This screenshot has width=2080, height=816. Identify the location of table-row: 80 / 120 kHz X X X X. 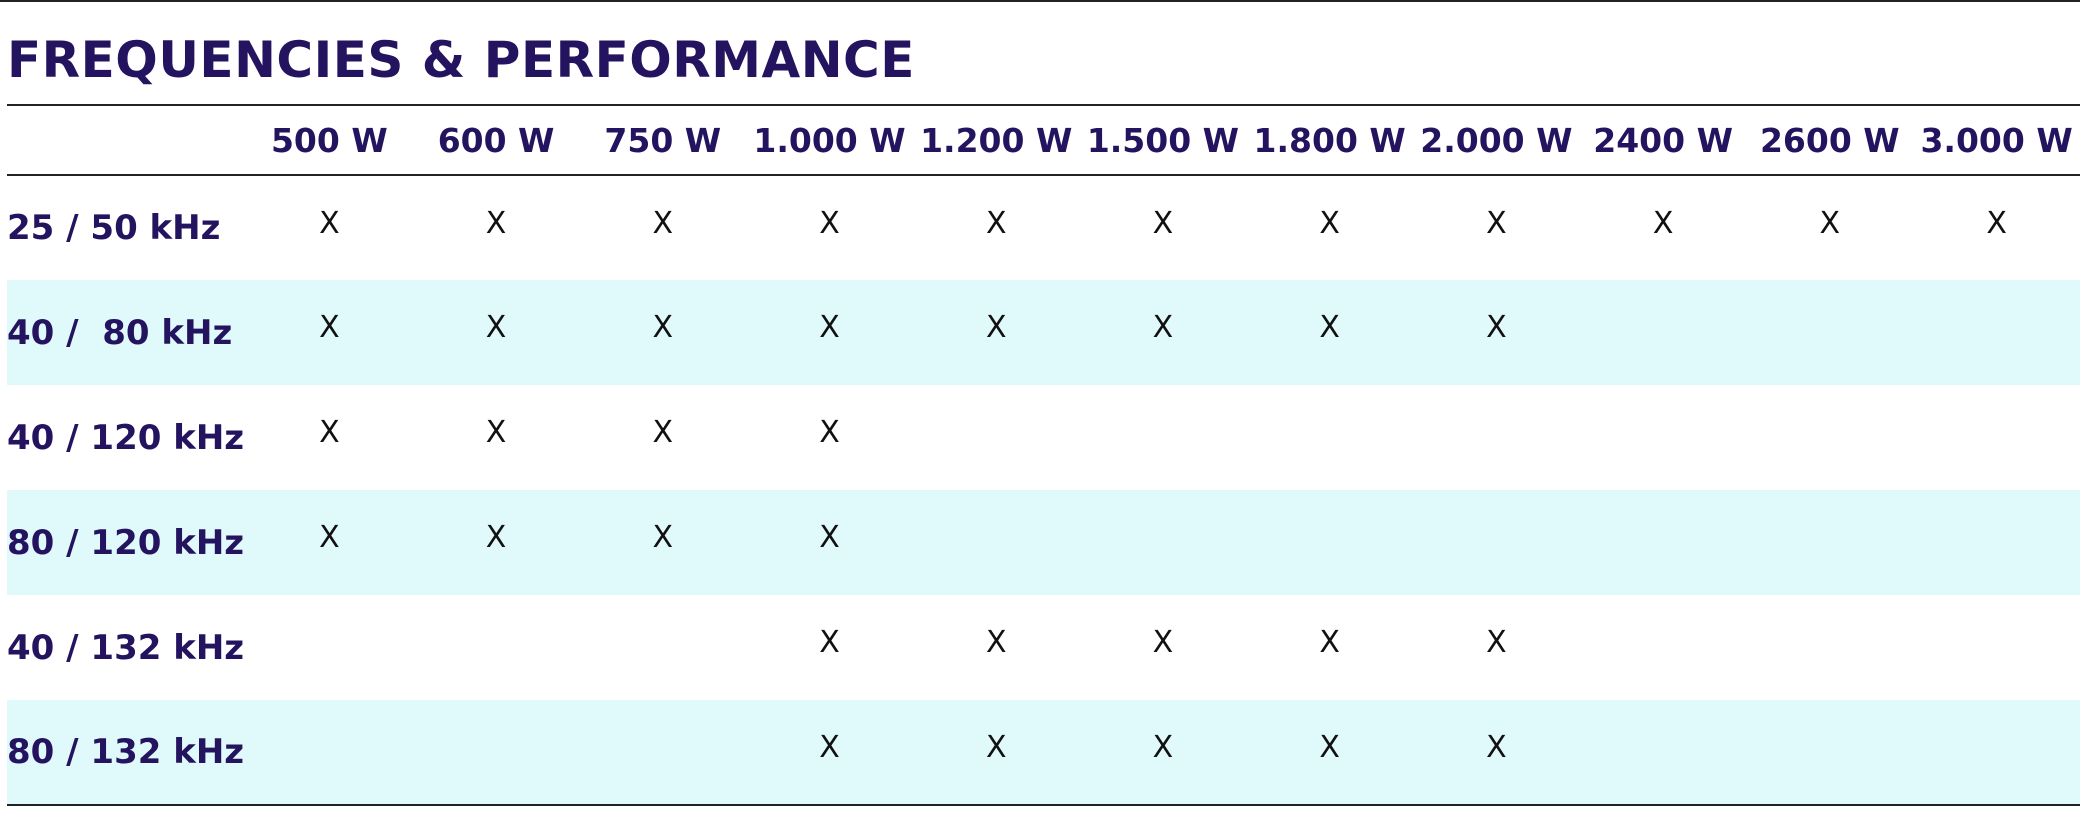
(1043, 542).